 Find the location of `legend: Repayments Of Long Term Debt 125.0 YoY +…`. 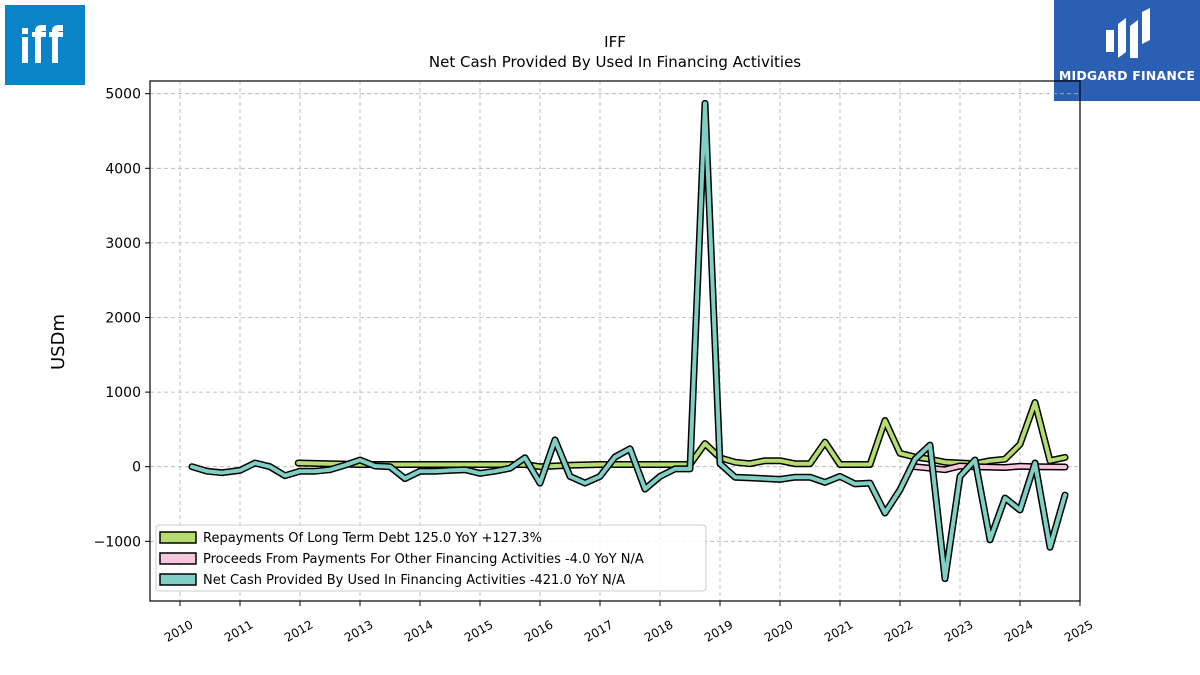

legend: Repayments Of Long Term Debt 125.0 YoY +… is located at coordinates (431, 558).